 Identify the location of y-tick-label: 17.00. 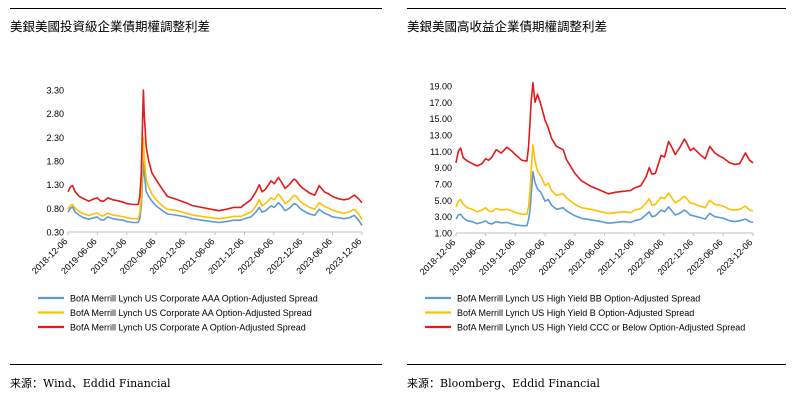
(440, 103).